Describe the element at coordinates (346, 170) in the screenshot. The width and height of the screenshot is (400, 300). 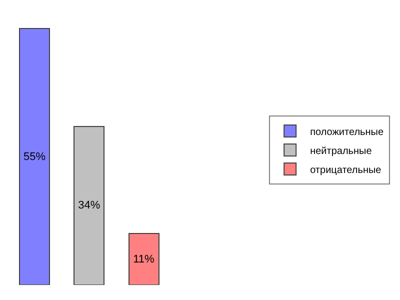
I see `legend-label: отрицательные` at that location.